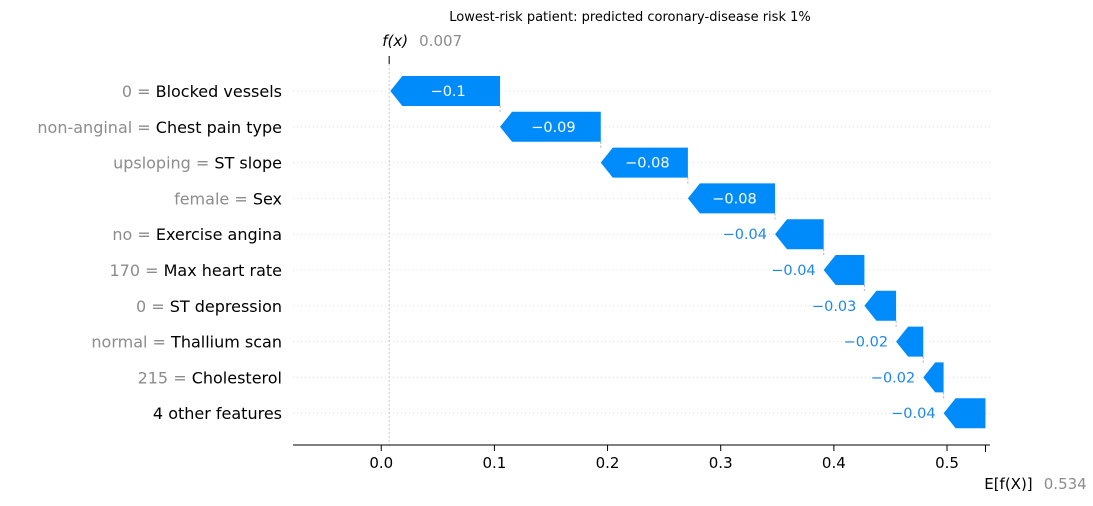  I want to click on bar-sex, so click(731, 198).